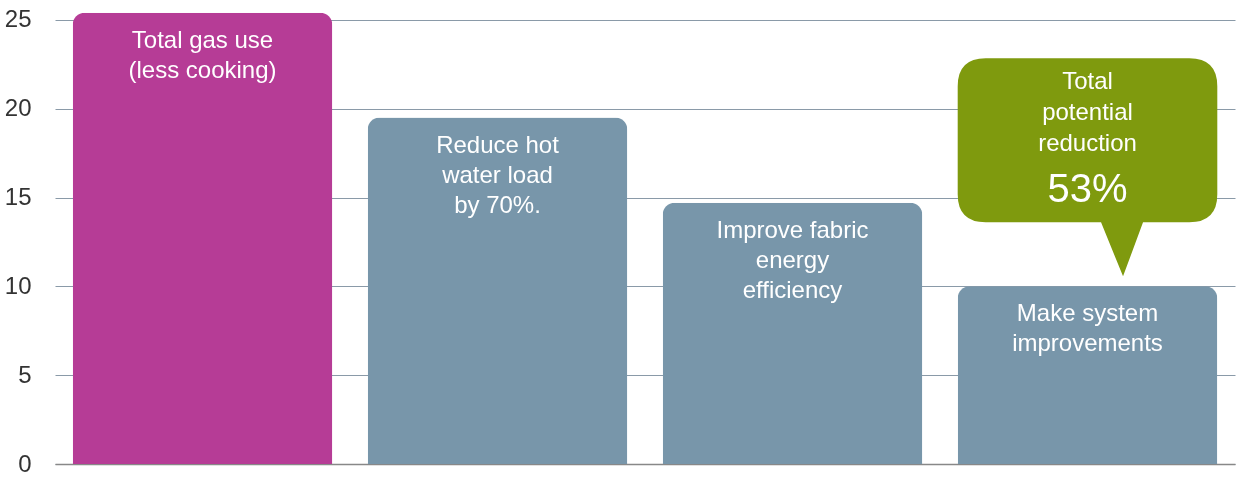  I want to click on y-tick-label: 20, so click(18, 108).